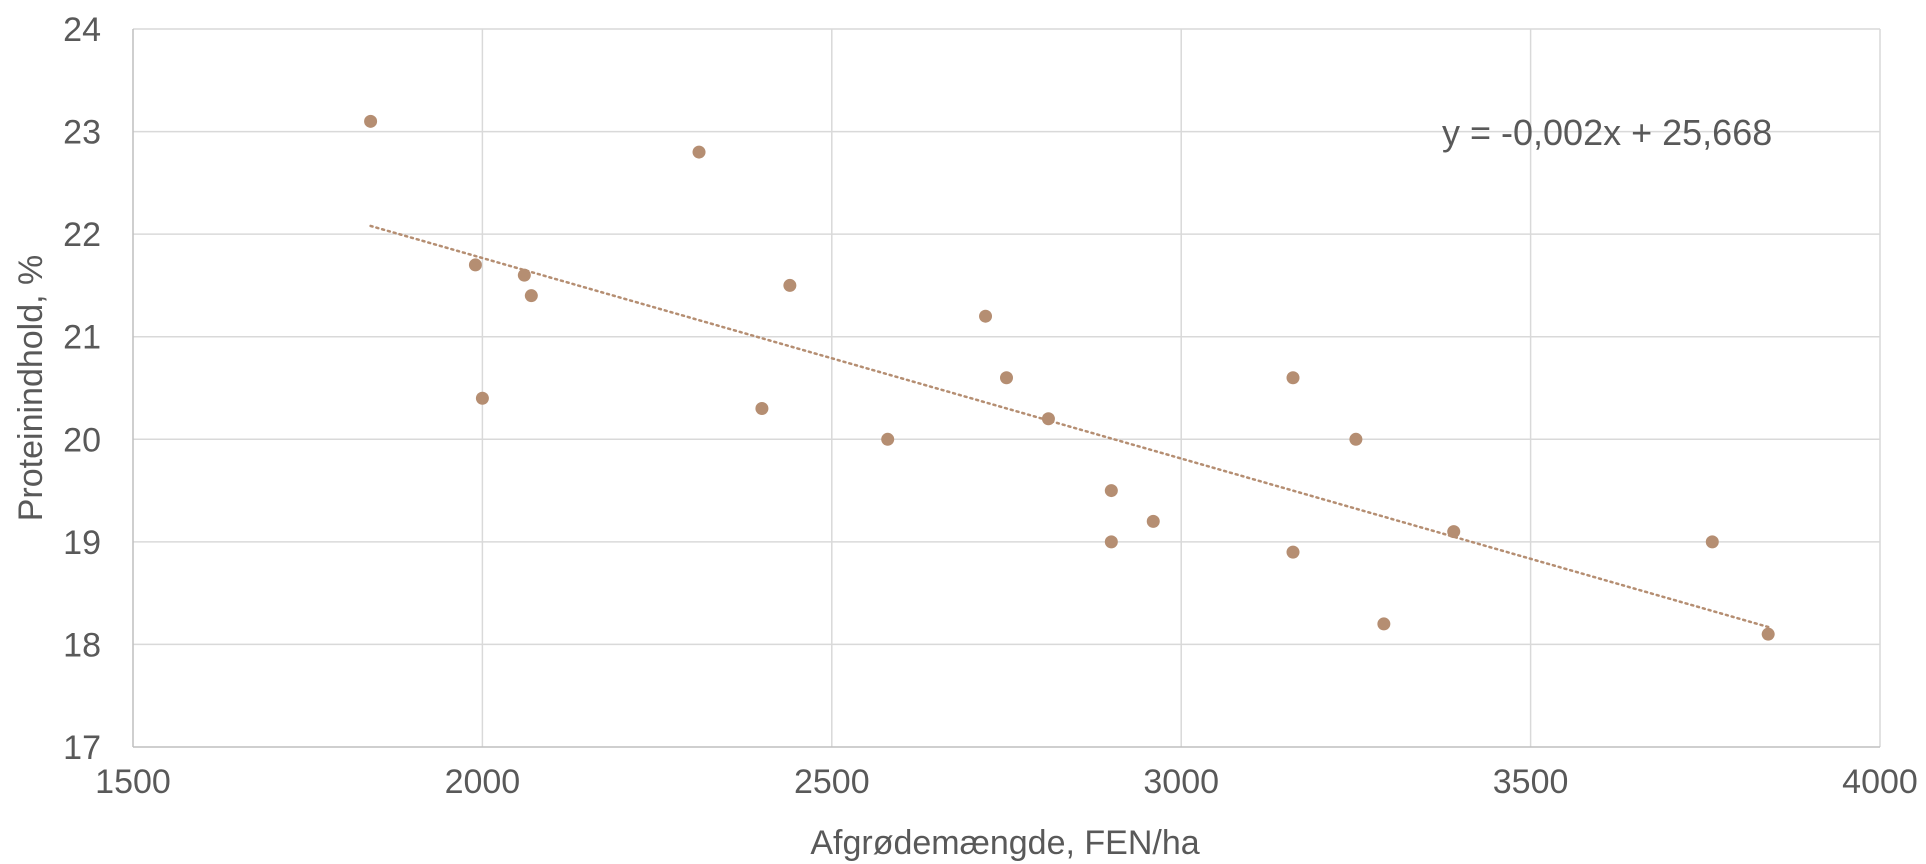 This screenshot has height=864, width=1926. I want to click on y-tick-label: 19, so click(82, 543).